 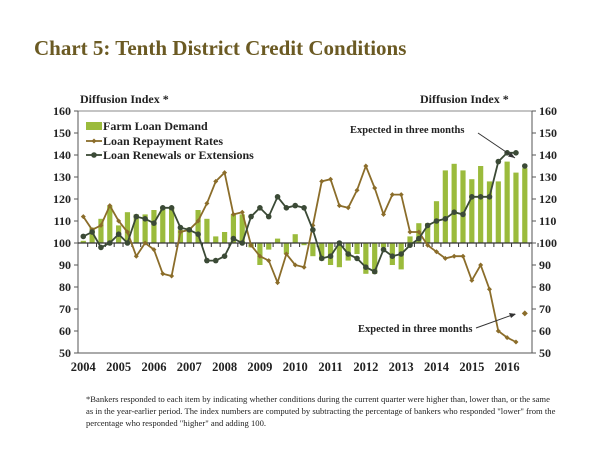 What do you see at coordinates (525, 166) in the screenshot?
I see `renewals-expected-point` at bounding box center [525, 166].